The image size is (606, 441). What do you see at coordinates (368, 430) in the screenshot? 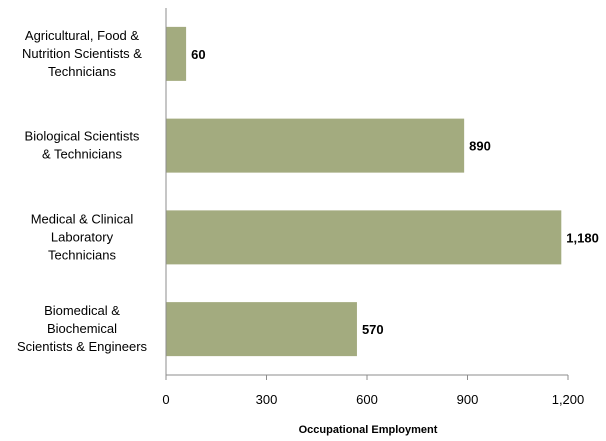
I see `x-axis-title: Occupational Employment` at bounding box center [368, 430].